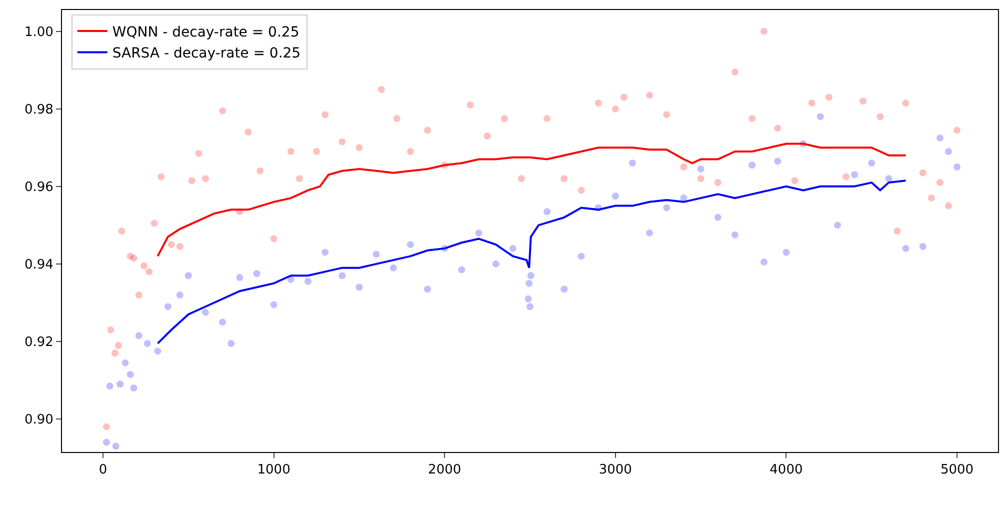 The height and width of the screenshot is (513, 1000). Describe the element at coordinates (103, 470) in the screenshot. I see `x-tick-label: 0` at that location.